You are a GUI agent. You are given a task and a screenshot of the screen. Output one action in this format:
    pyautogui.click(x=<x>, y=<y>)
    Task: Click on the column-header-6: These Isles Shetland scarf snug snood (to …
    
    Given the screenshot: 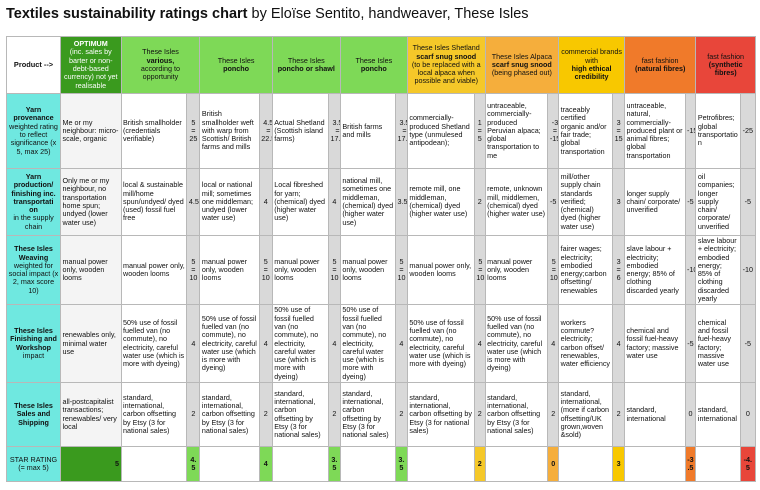 What is the action you would take?
    pyautogui.click(x=446, y=65)
    